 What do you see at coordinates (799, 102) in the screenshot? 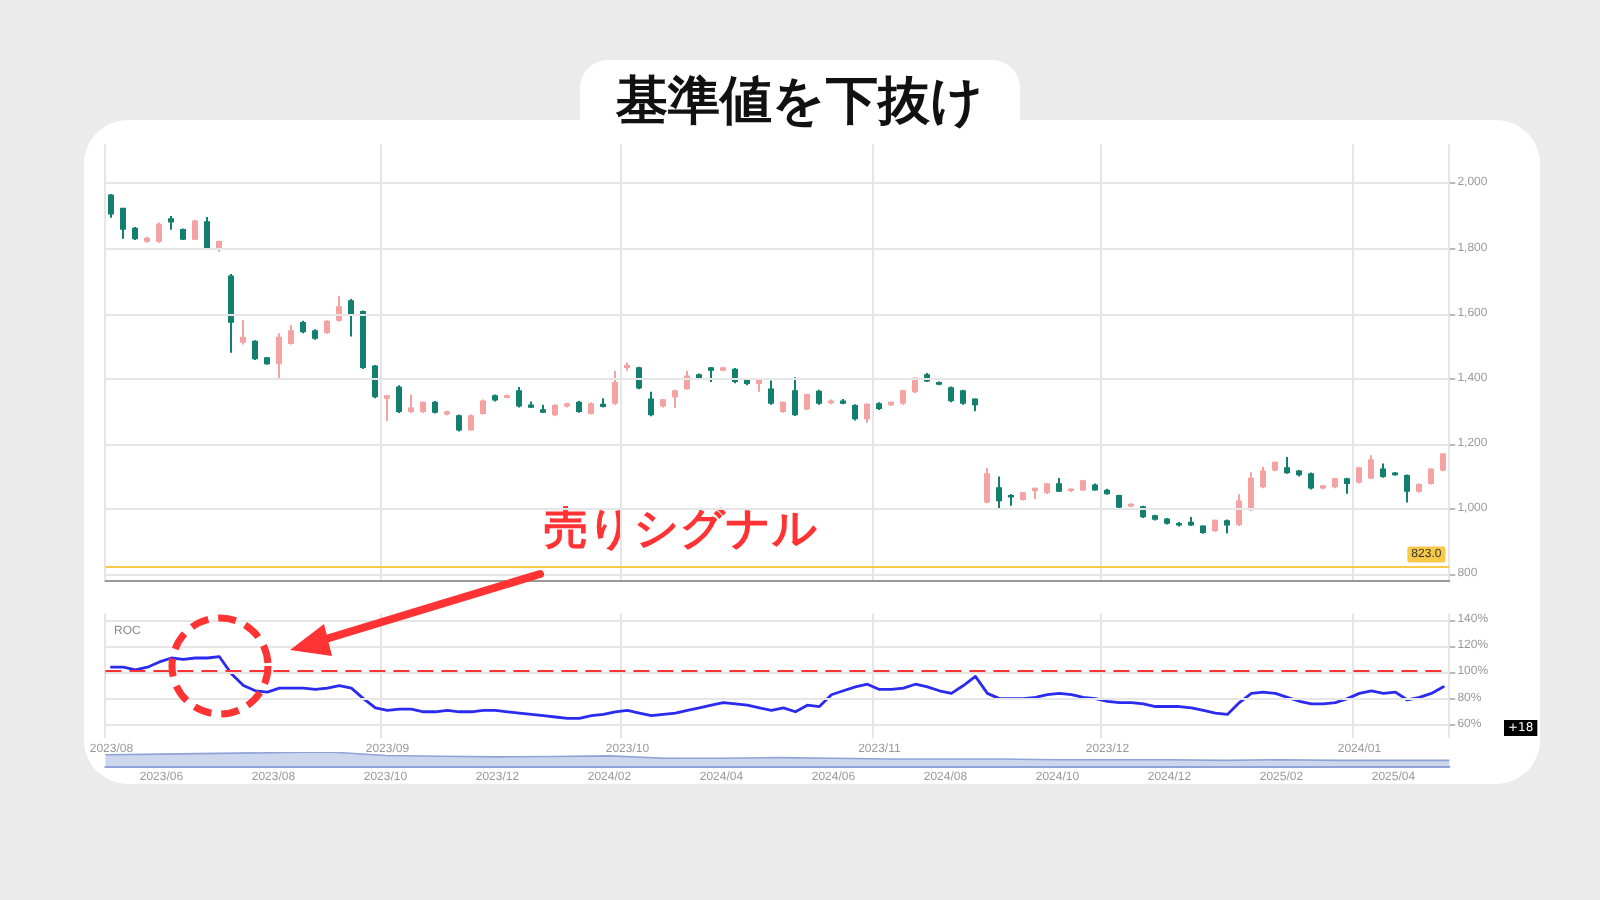
I see `chart-title: 基準値を下抜け` at bounding box center [799, 102].